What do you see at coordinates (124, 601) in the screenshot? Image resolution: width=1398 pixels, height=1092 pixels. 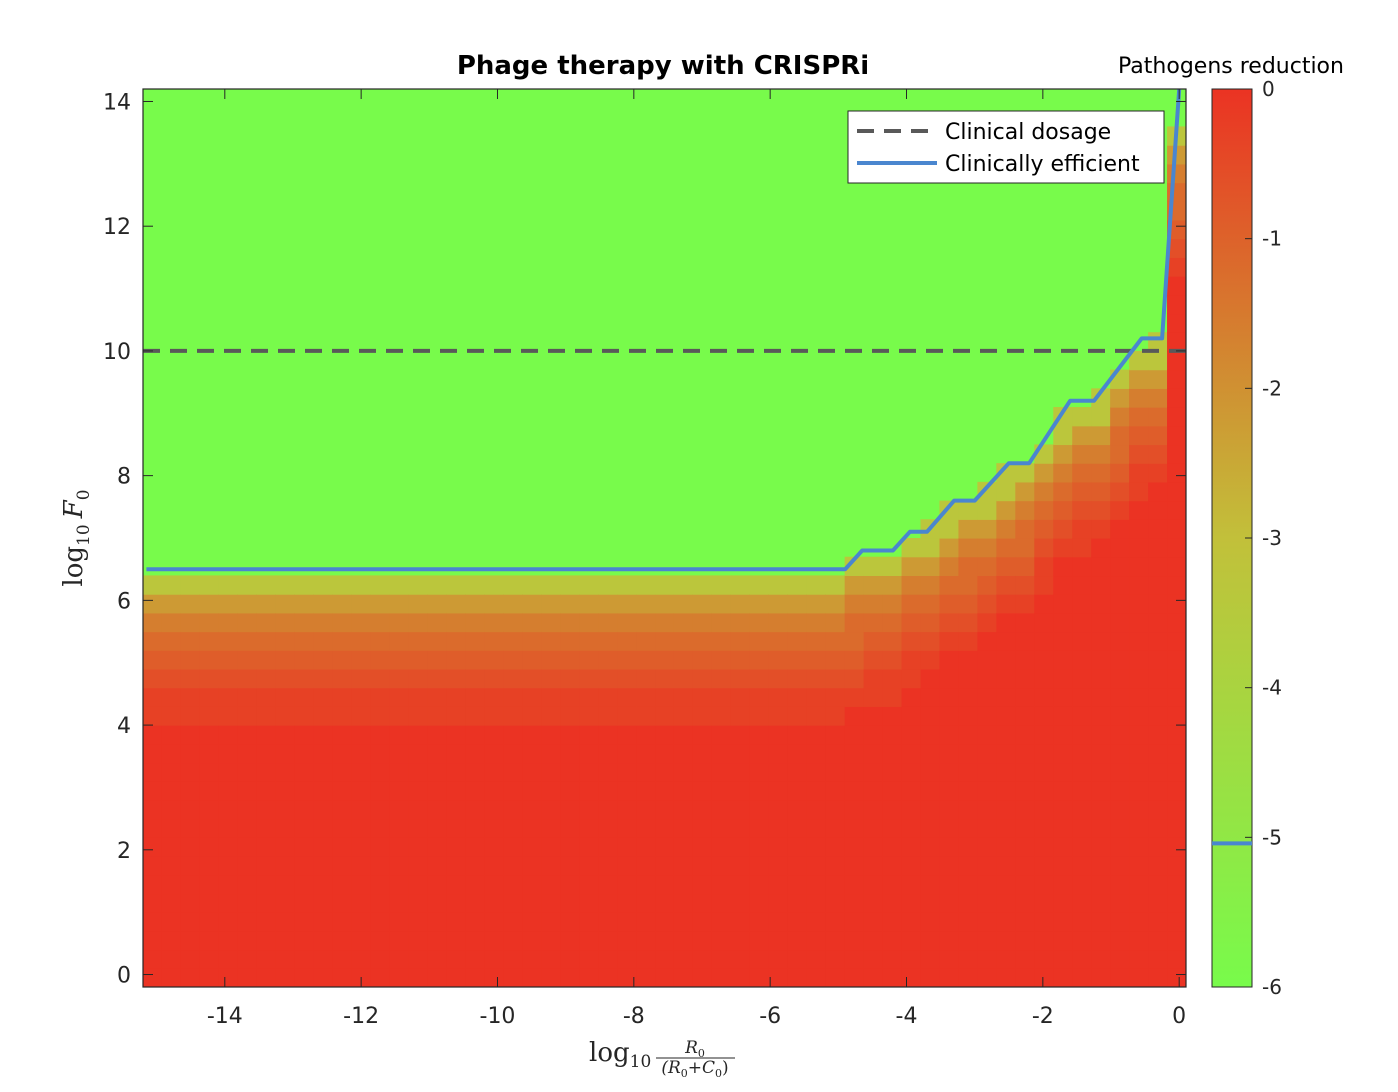 I see `y-tick-label: 6` at bounding box center [124, 601].